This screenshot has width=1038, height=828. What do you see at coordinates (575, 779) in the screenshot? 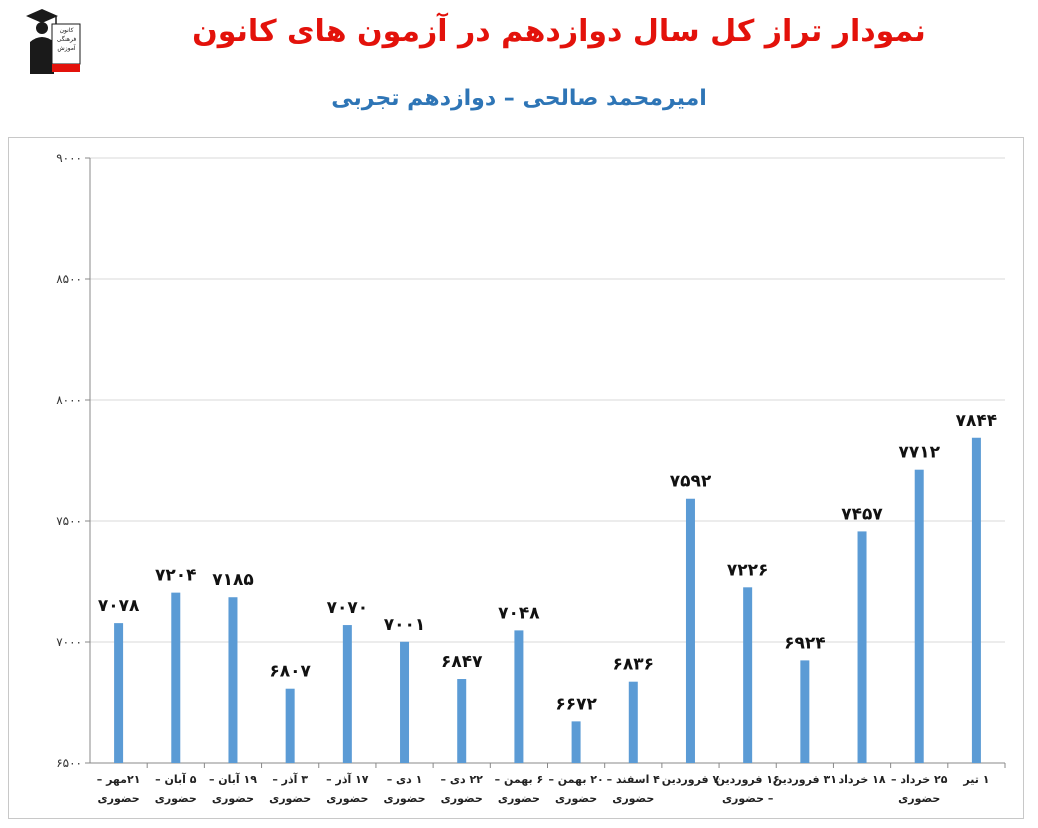
I see `x-tick-label: ۲۰ بهمن –` at bounding box center [575, 779].